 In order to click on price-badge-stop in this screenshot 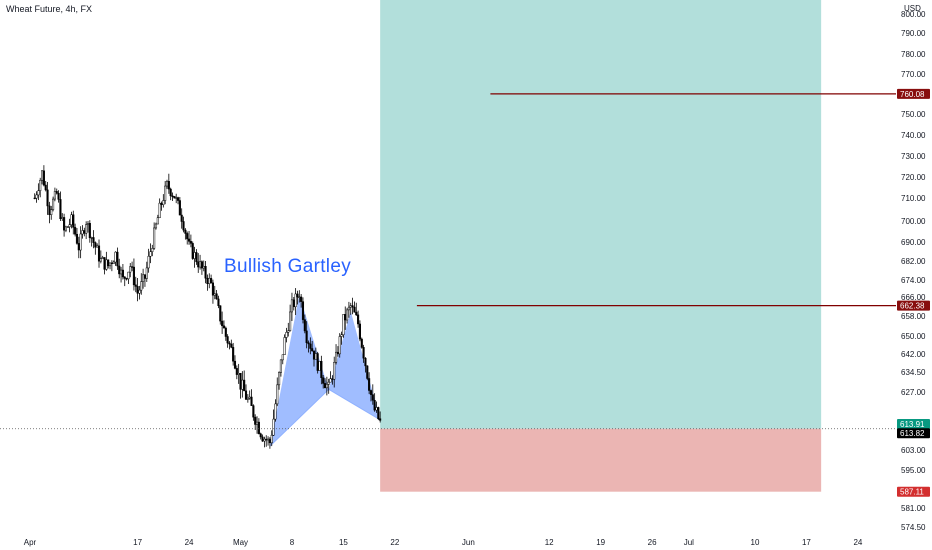, I will do `click(913, 491)`.